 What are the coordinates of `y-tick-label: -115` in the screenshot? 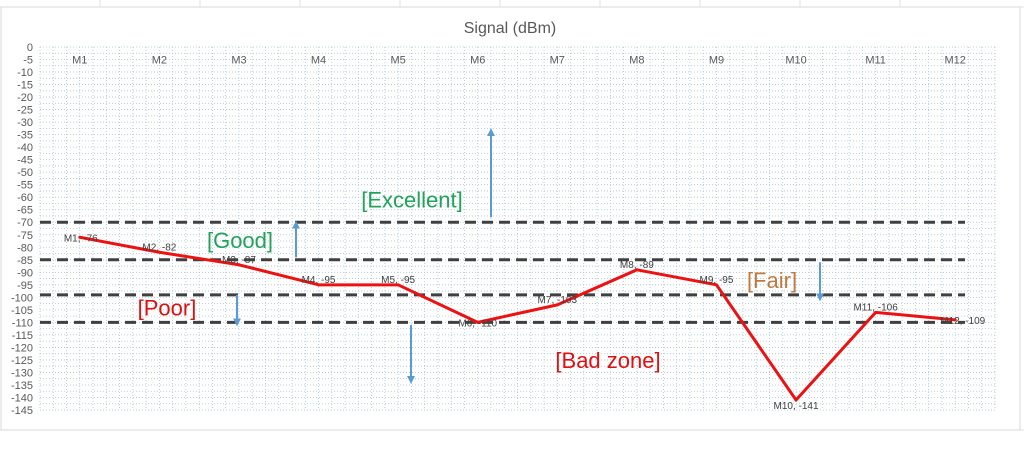 It's located at (22, 336).